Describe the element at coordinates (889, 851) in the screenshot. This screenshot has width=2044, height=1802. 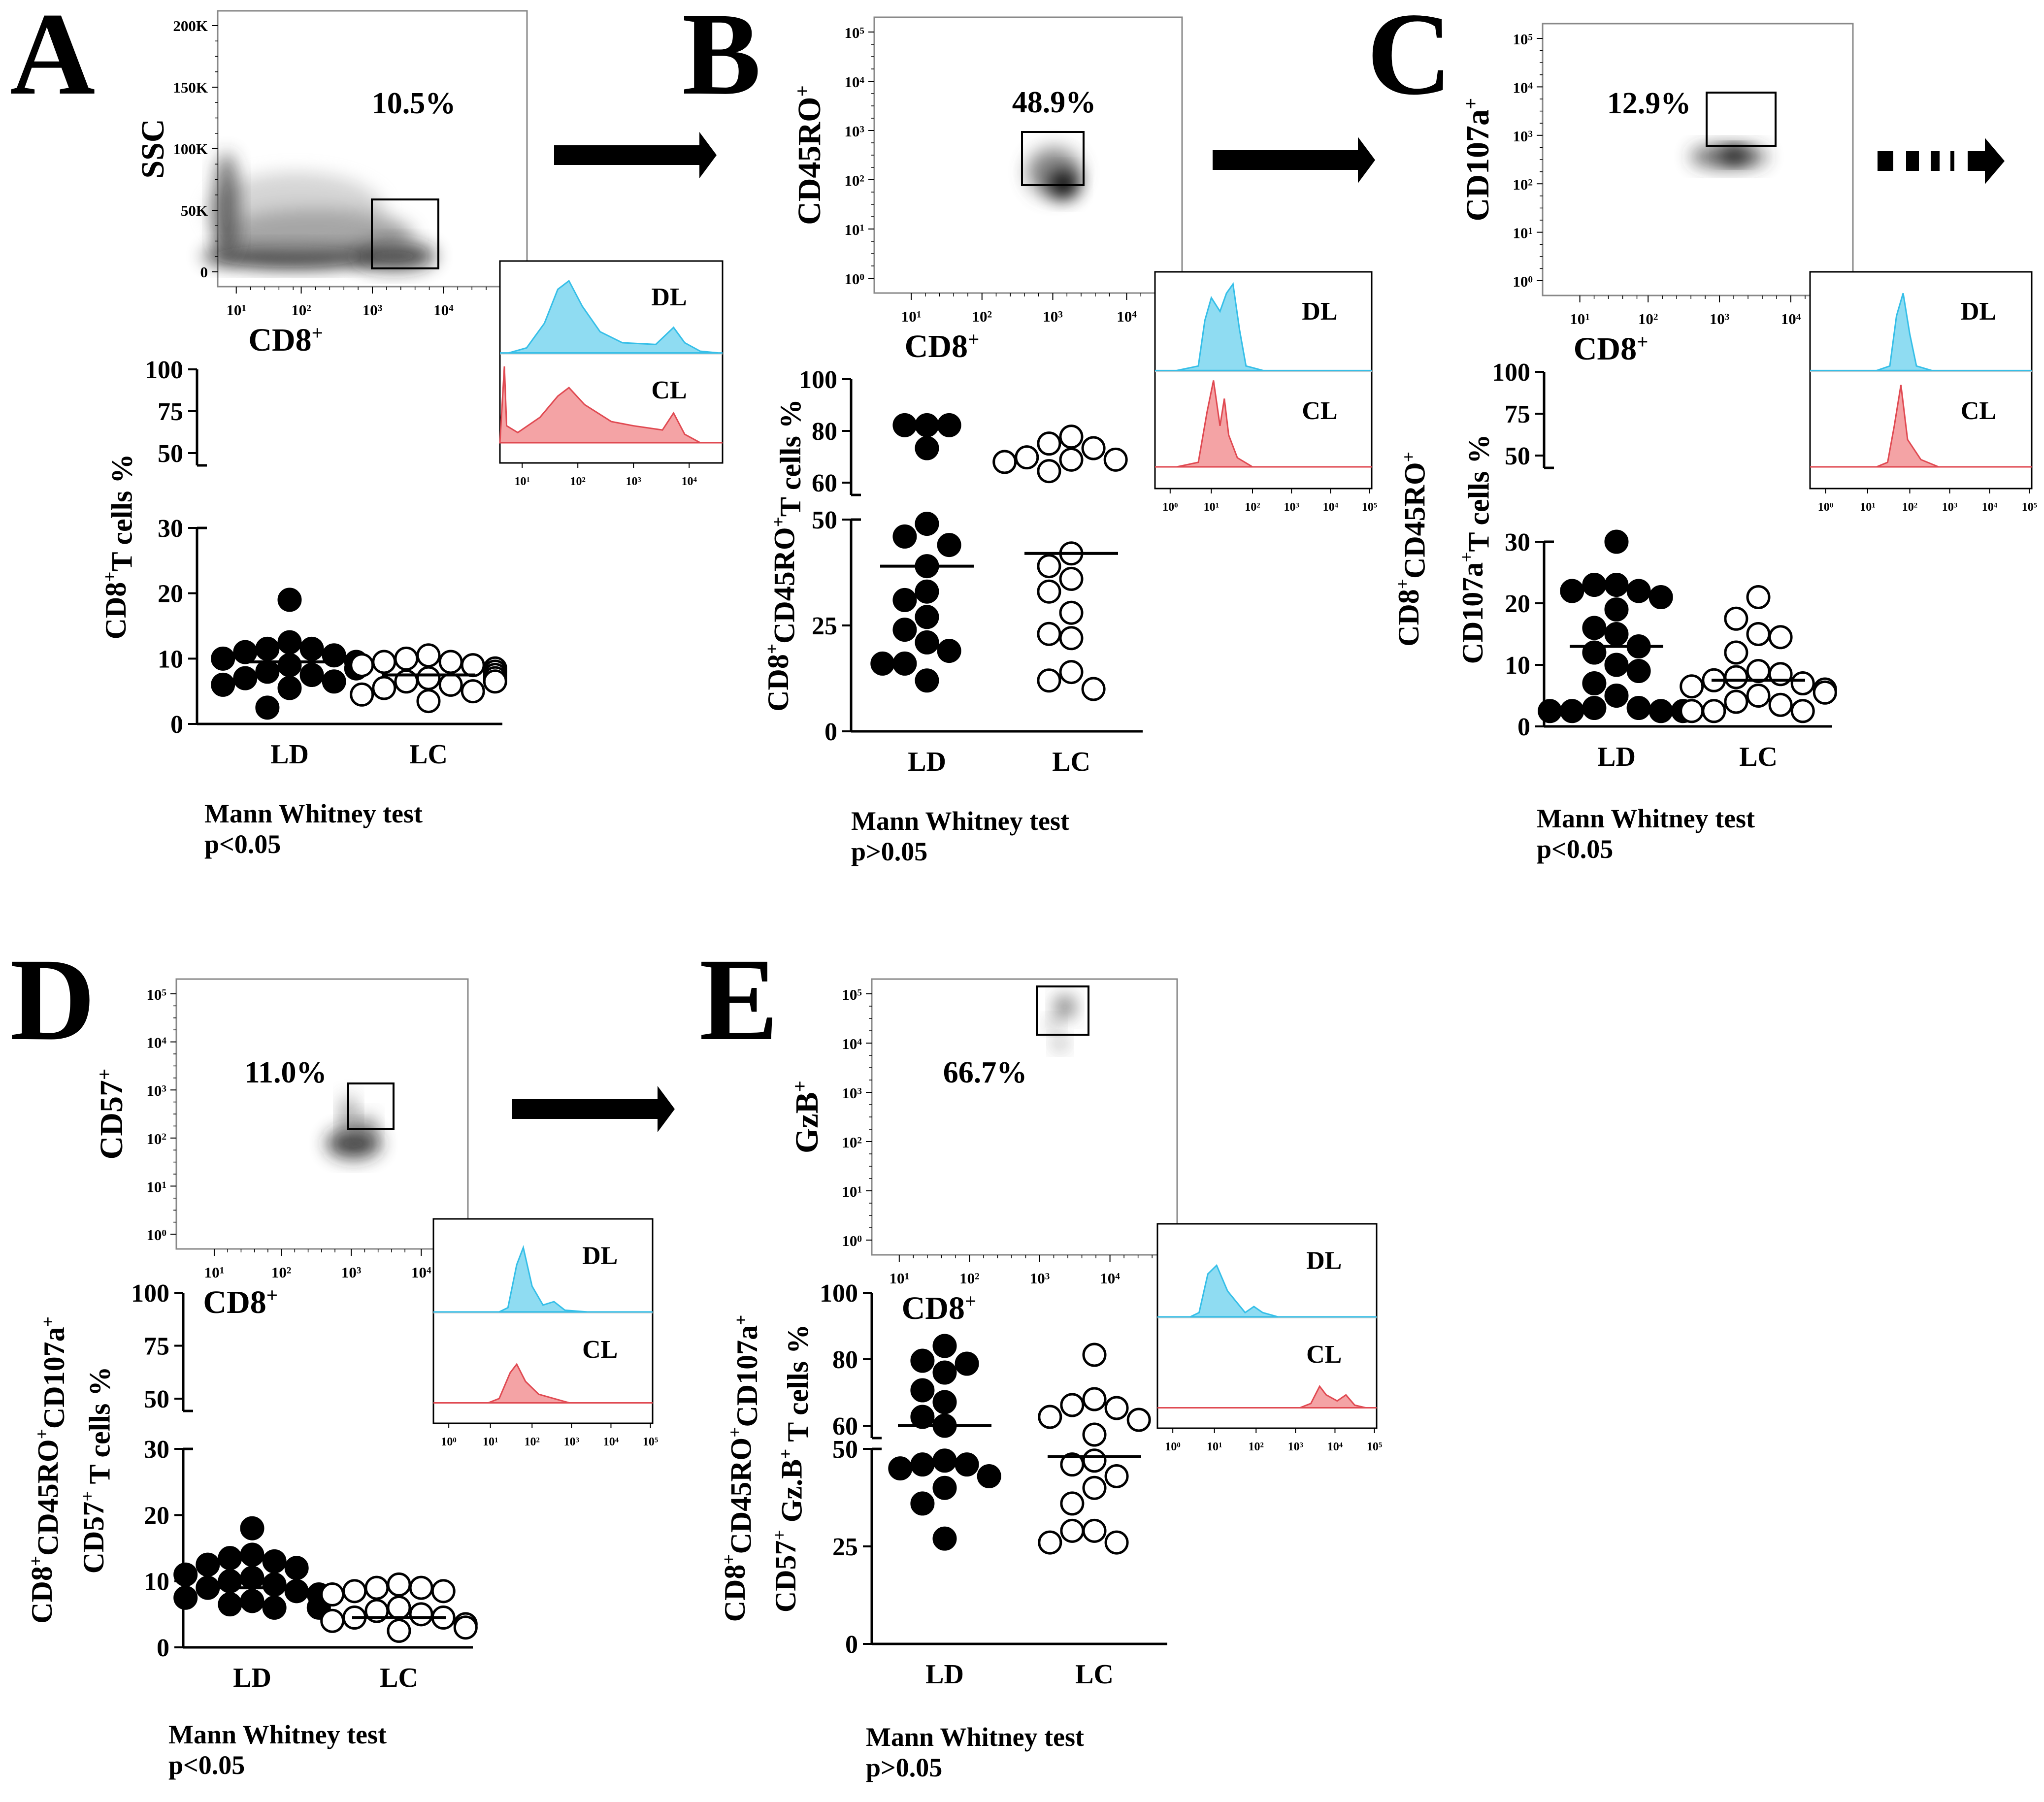
I see `p-value: p>0.05` at that location.